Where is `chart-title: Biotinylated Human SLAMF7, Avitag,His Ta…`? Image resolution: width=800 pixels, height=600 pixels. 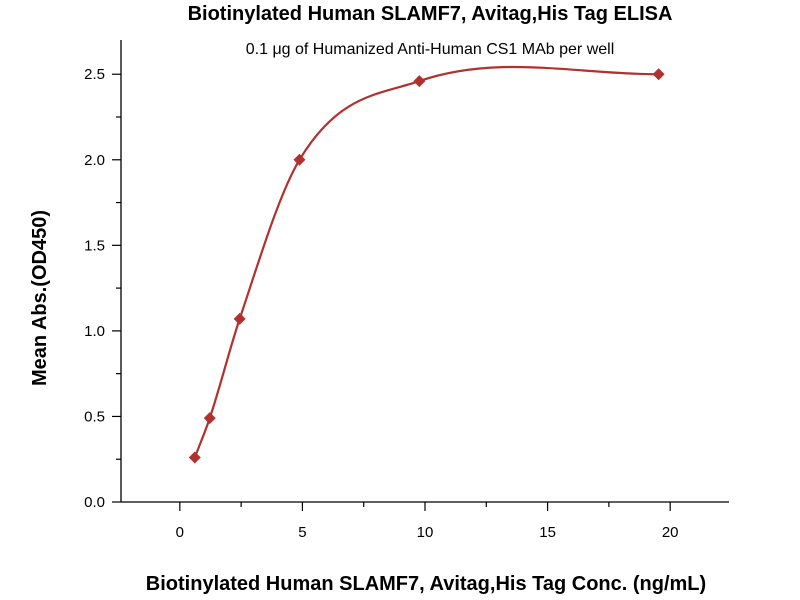 chart-title: Biotinylated Human SLAMF7, Avitag,His Ta… is located at coordinates (430, 14).